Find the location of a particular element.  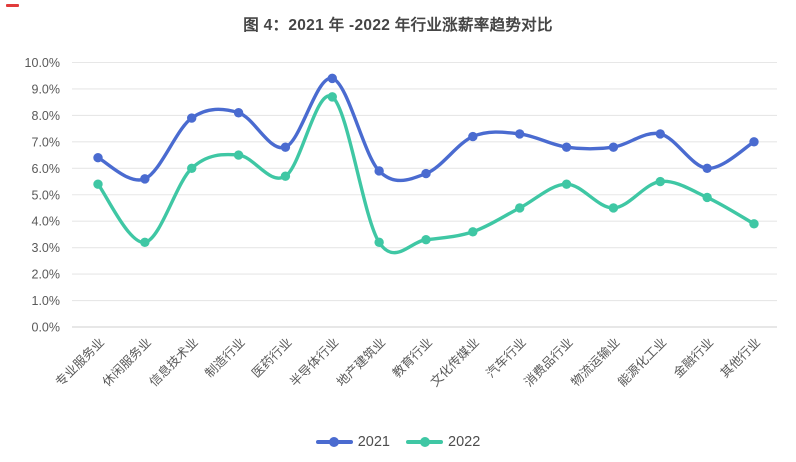

svg-text: 10.0% is located at coordinates (42, 63).